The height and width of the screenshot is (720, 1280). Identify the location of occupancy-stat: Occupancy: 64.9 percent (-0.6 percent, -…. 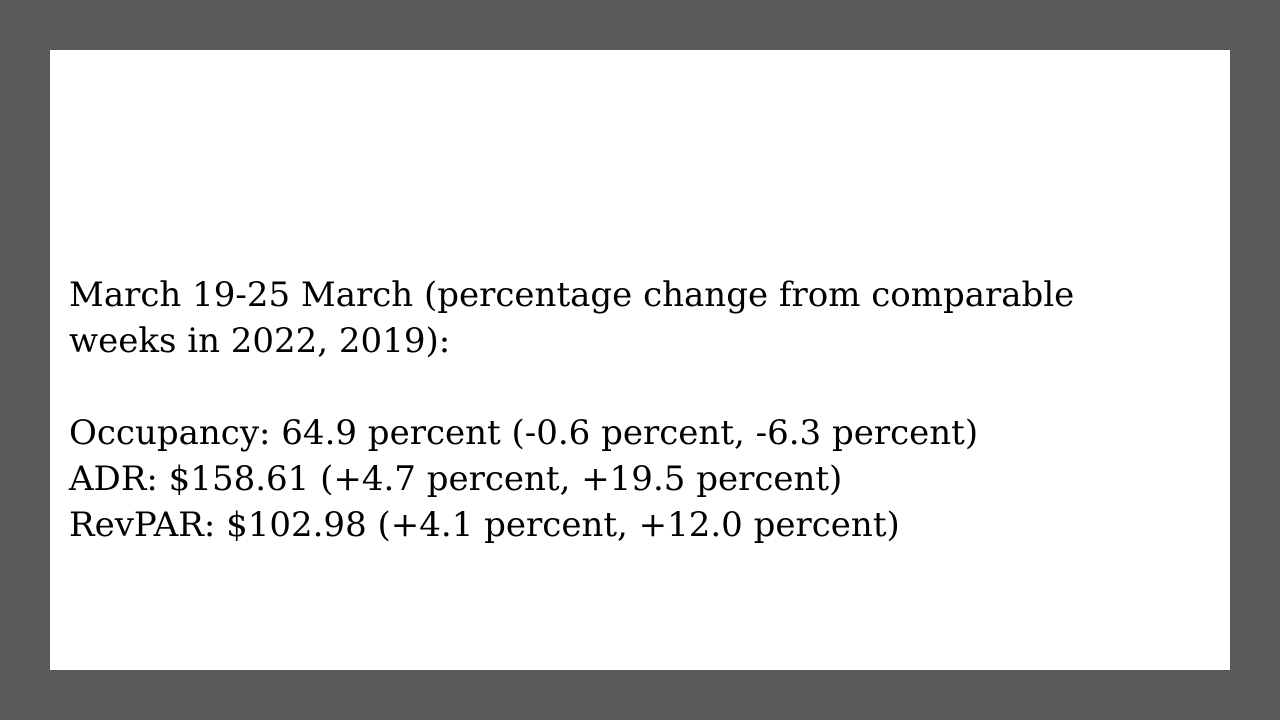
(524, 433).